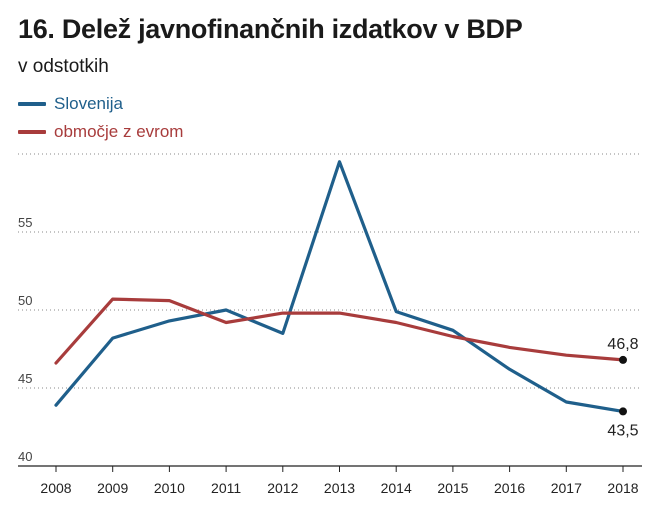 This screenshot has width=660, height=517. What do you see at coordinates (623, 359) in the screenshot?
I see `end-point-euro-area` at bounding box center [623, 359].